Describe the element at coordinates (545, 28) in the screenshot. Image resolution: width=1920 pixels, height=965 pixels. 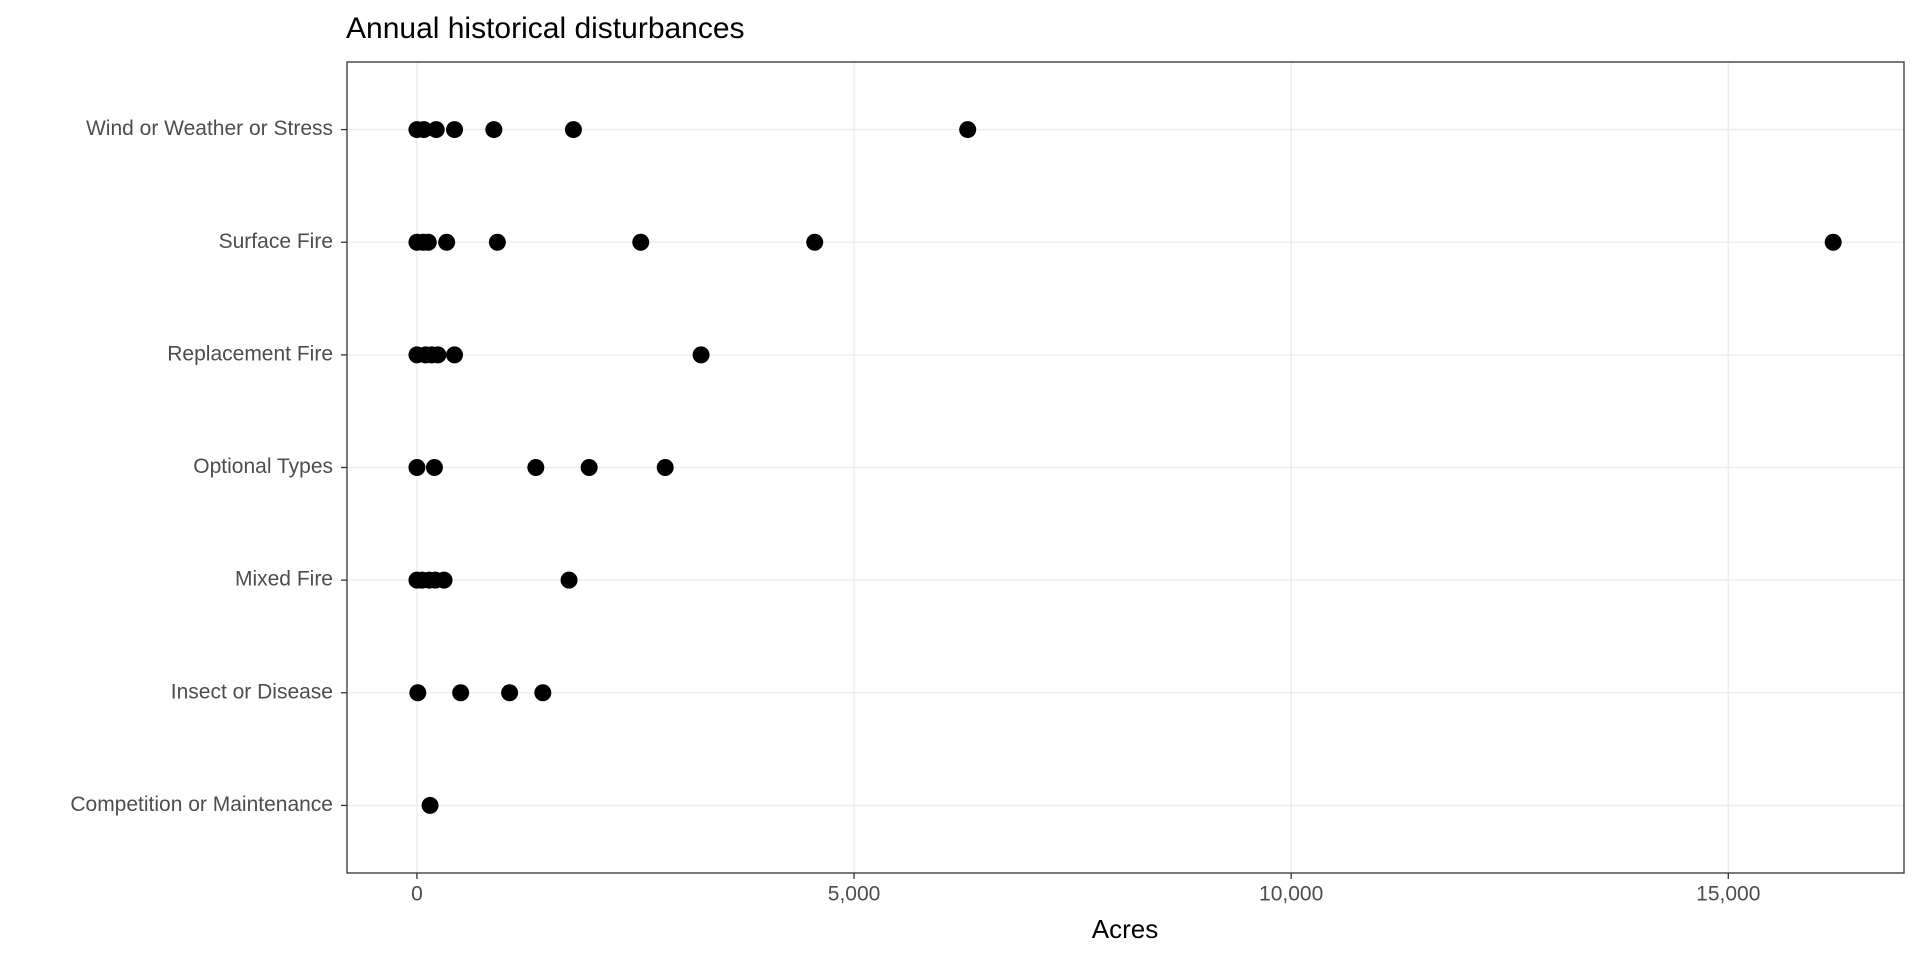
I see `chart-title: Annual historical disturbances` at that location.